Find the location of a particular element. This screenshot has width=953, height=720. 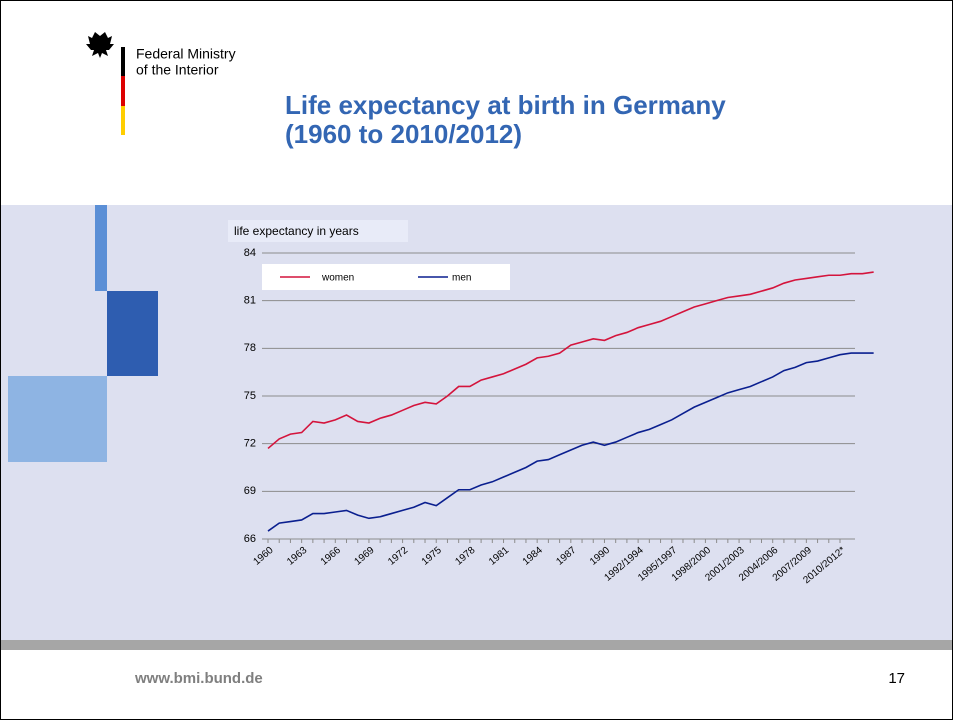

y-tick-label: 66 is located at coordinates (250, 539).